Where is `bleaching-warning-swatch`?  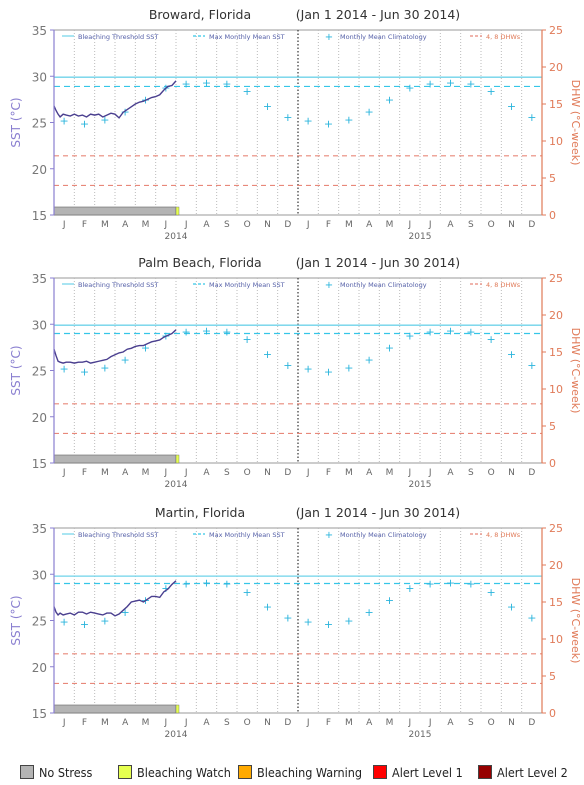 bleaching-warning-swatch is located at coordinates (245, 772).